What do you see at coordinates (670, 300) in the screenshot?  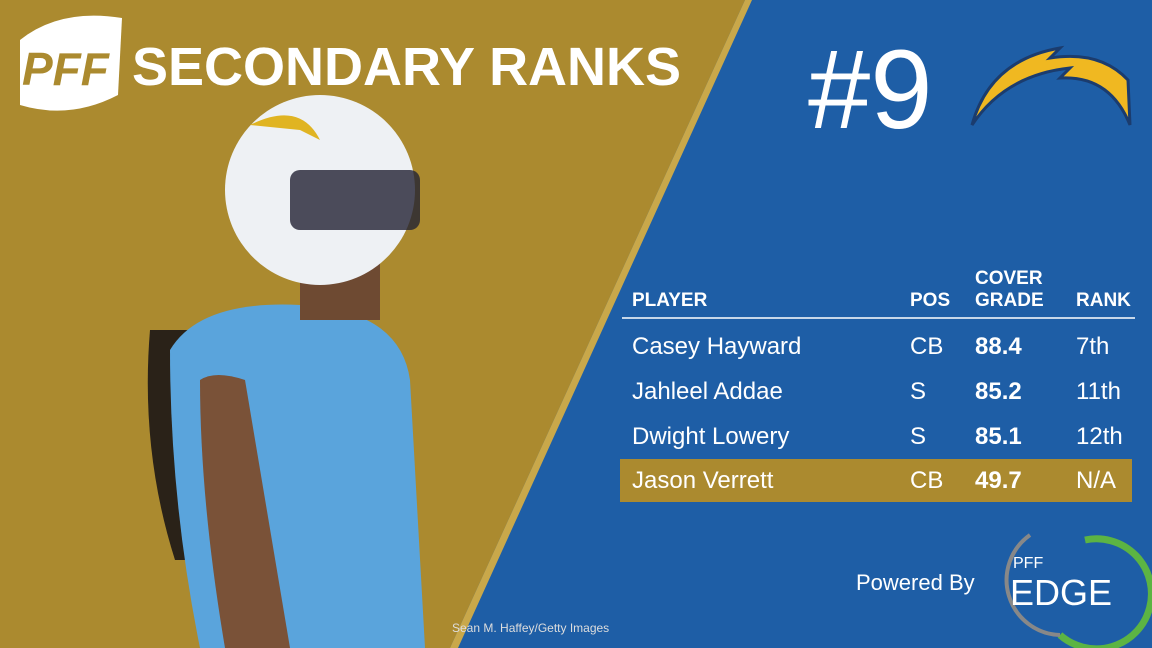 I see `column-header: PLAYER` at bounding box center [670, 300].